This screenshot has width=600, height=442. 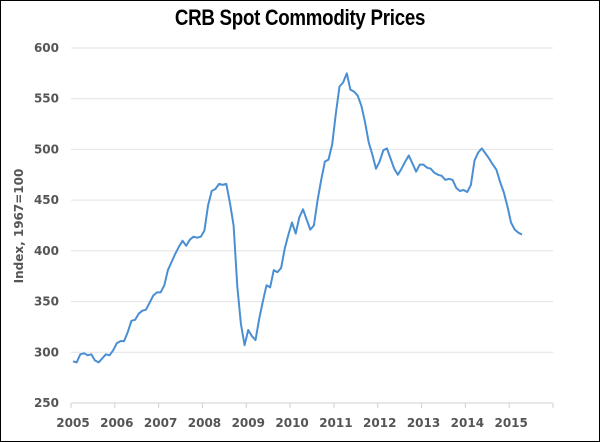 What do you see at coordinates (46, 403) in the screenshot?
I see `y-tick-label: 250` at bounding box center [46, 403].